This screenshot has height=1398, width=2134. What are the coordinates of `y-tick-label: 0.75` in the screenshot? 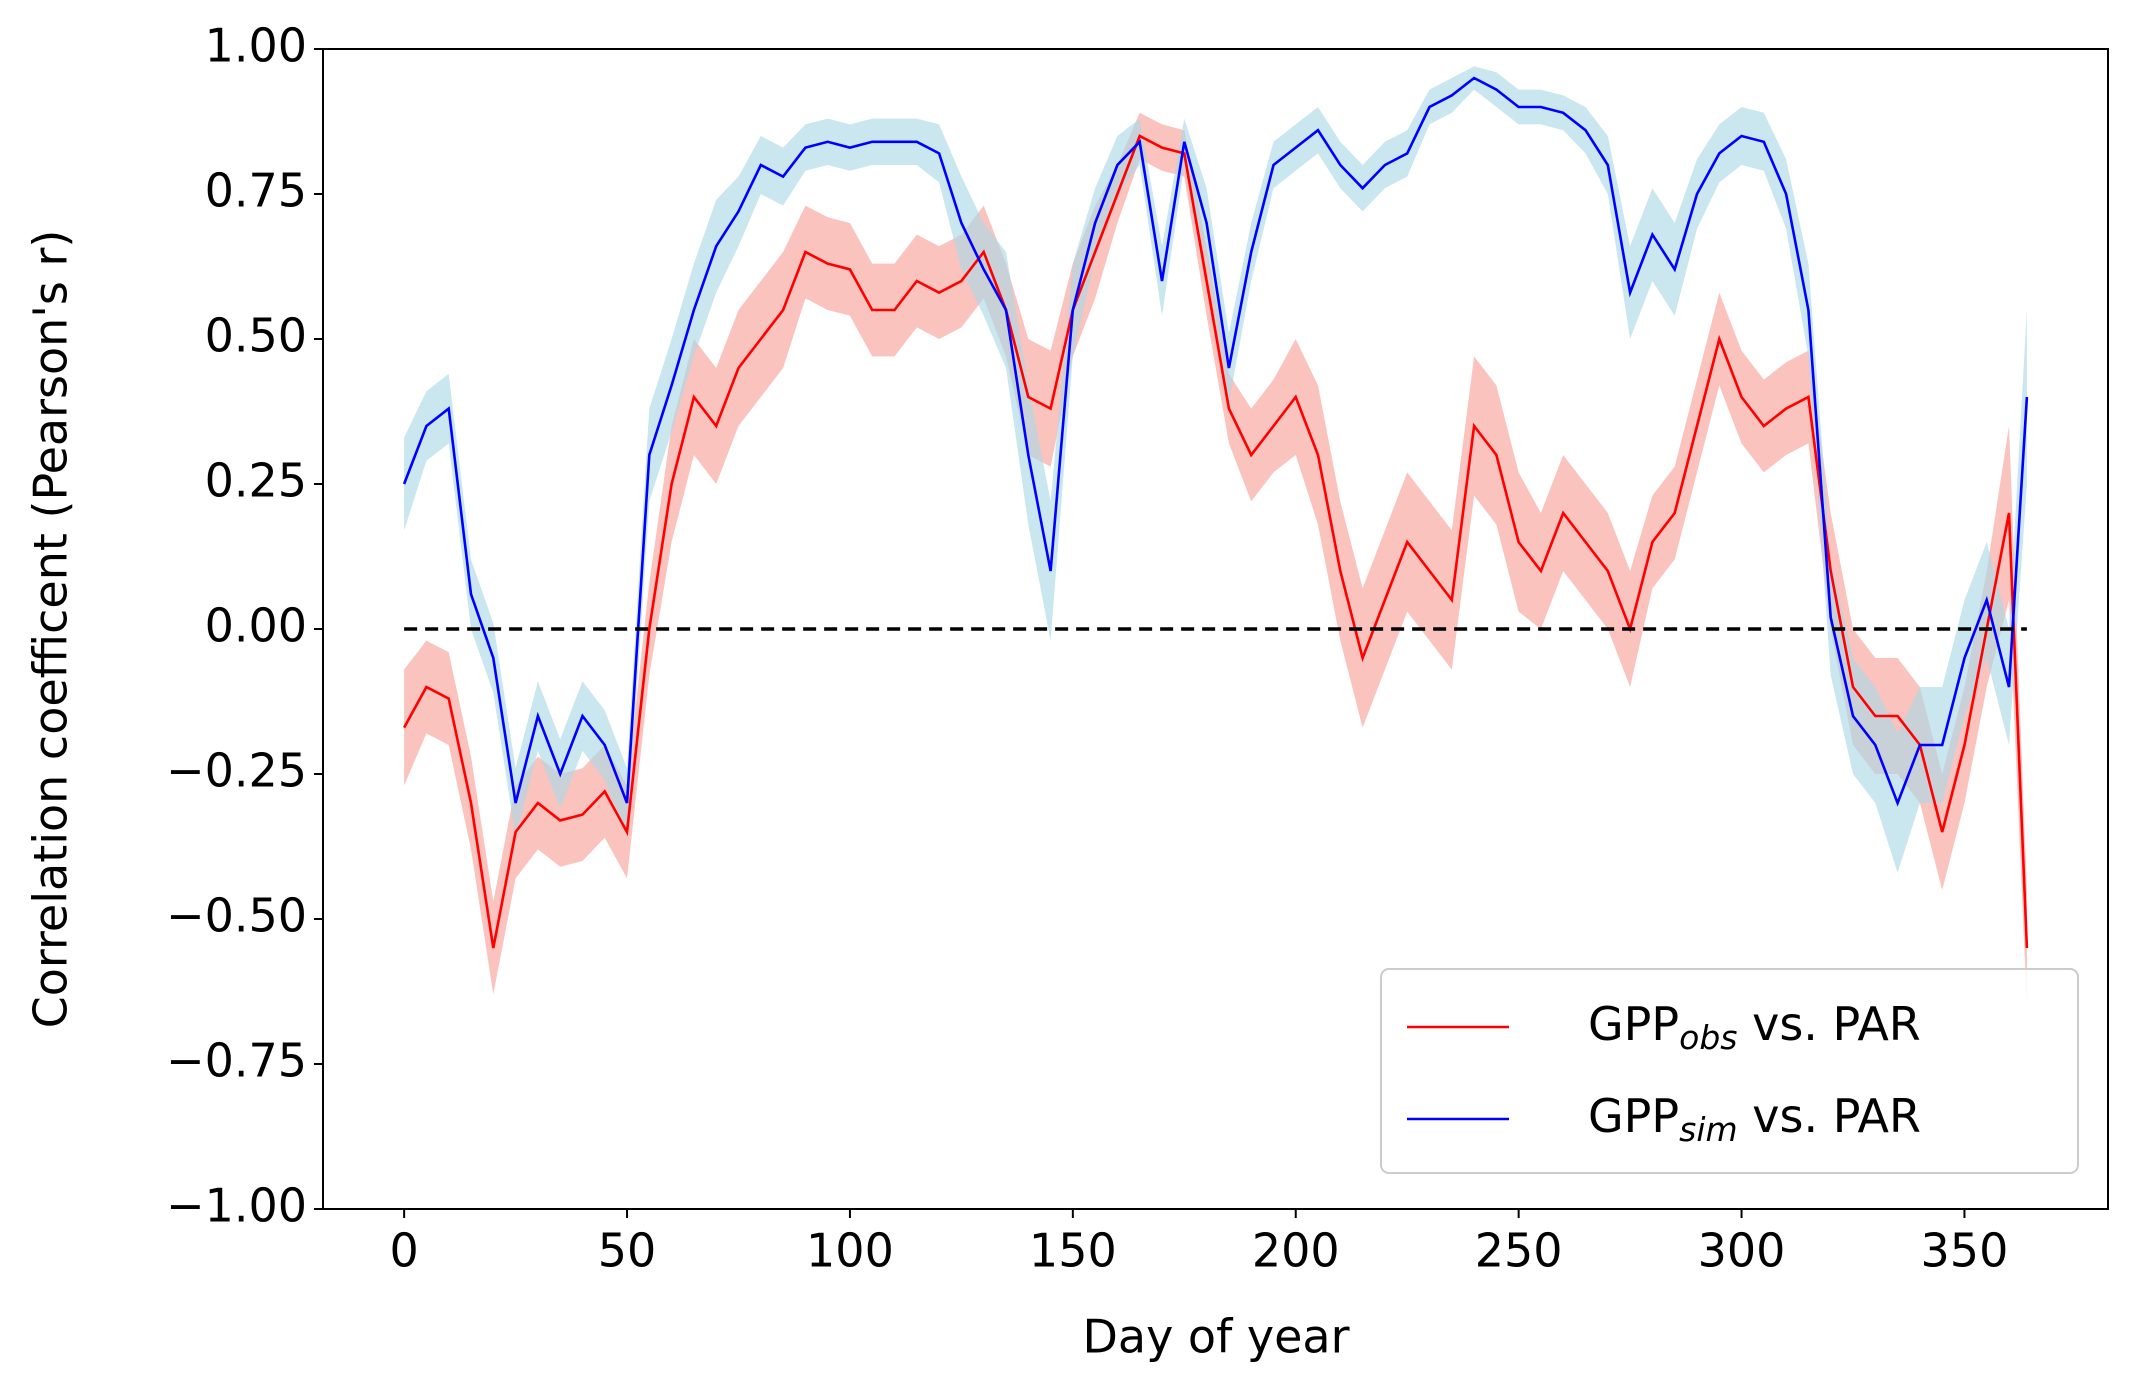 It's located at (256, 191).